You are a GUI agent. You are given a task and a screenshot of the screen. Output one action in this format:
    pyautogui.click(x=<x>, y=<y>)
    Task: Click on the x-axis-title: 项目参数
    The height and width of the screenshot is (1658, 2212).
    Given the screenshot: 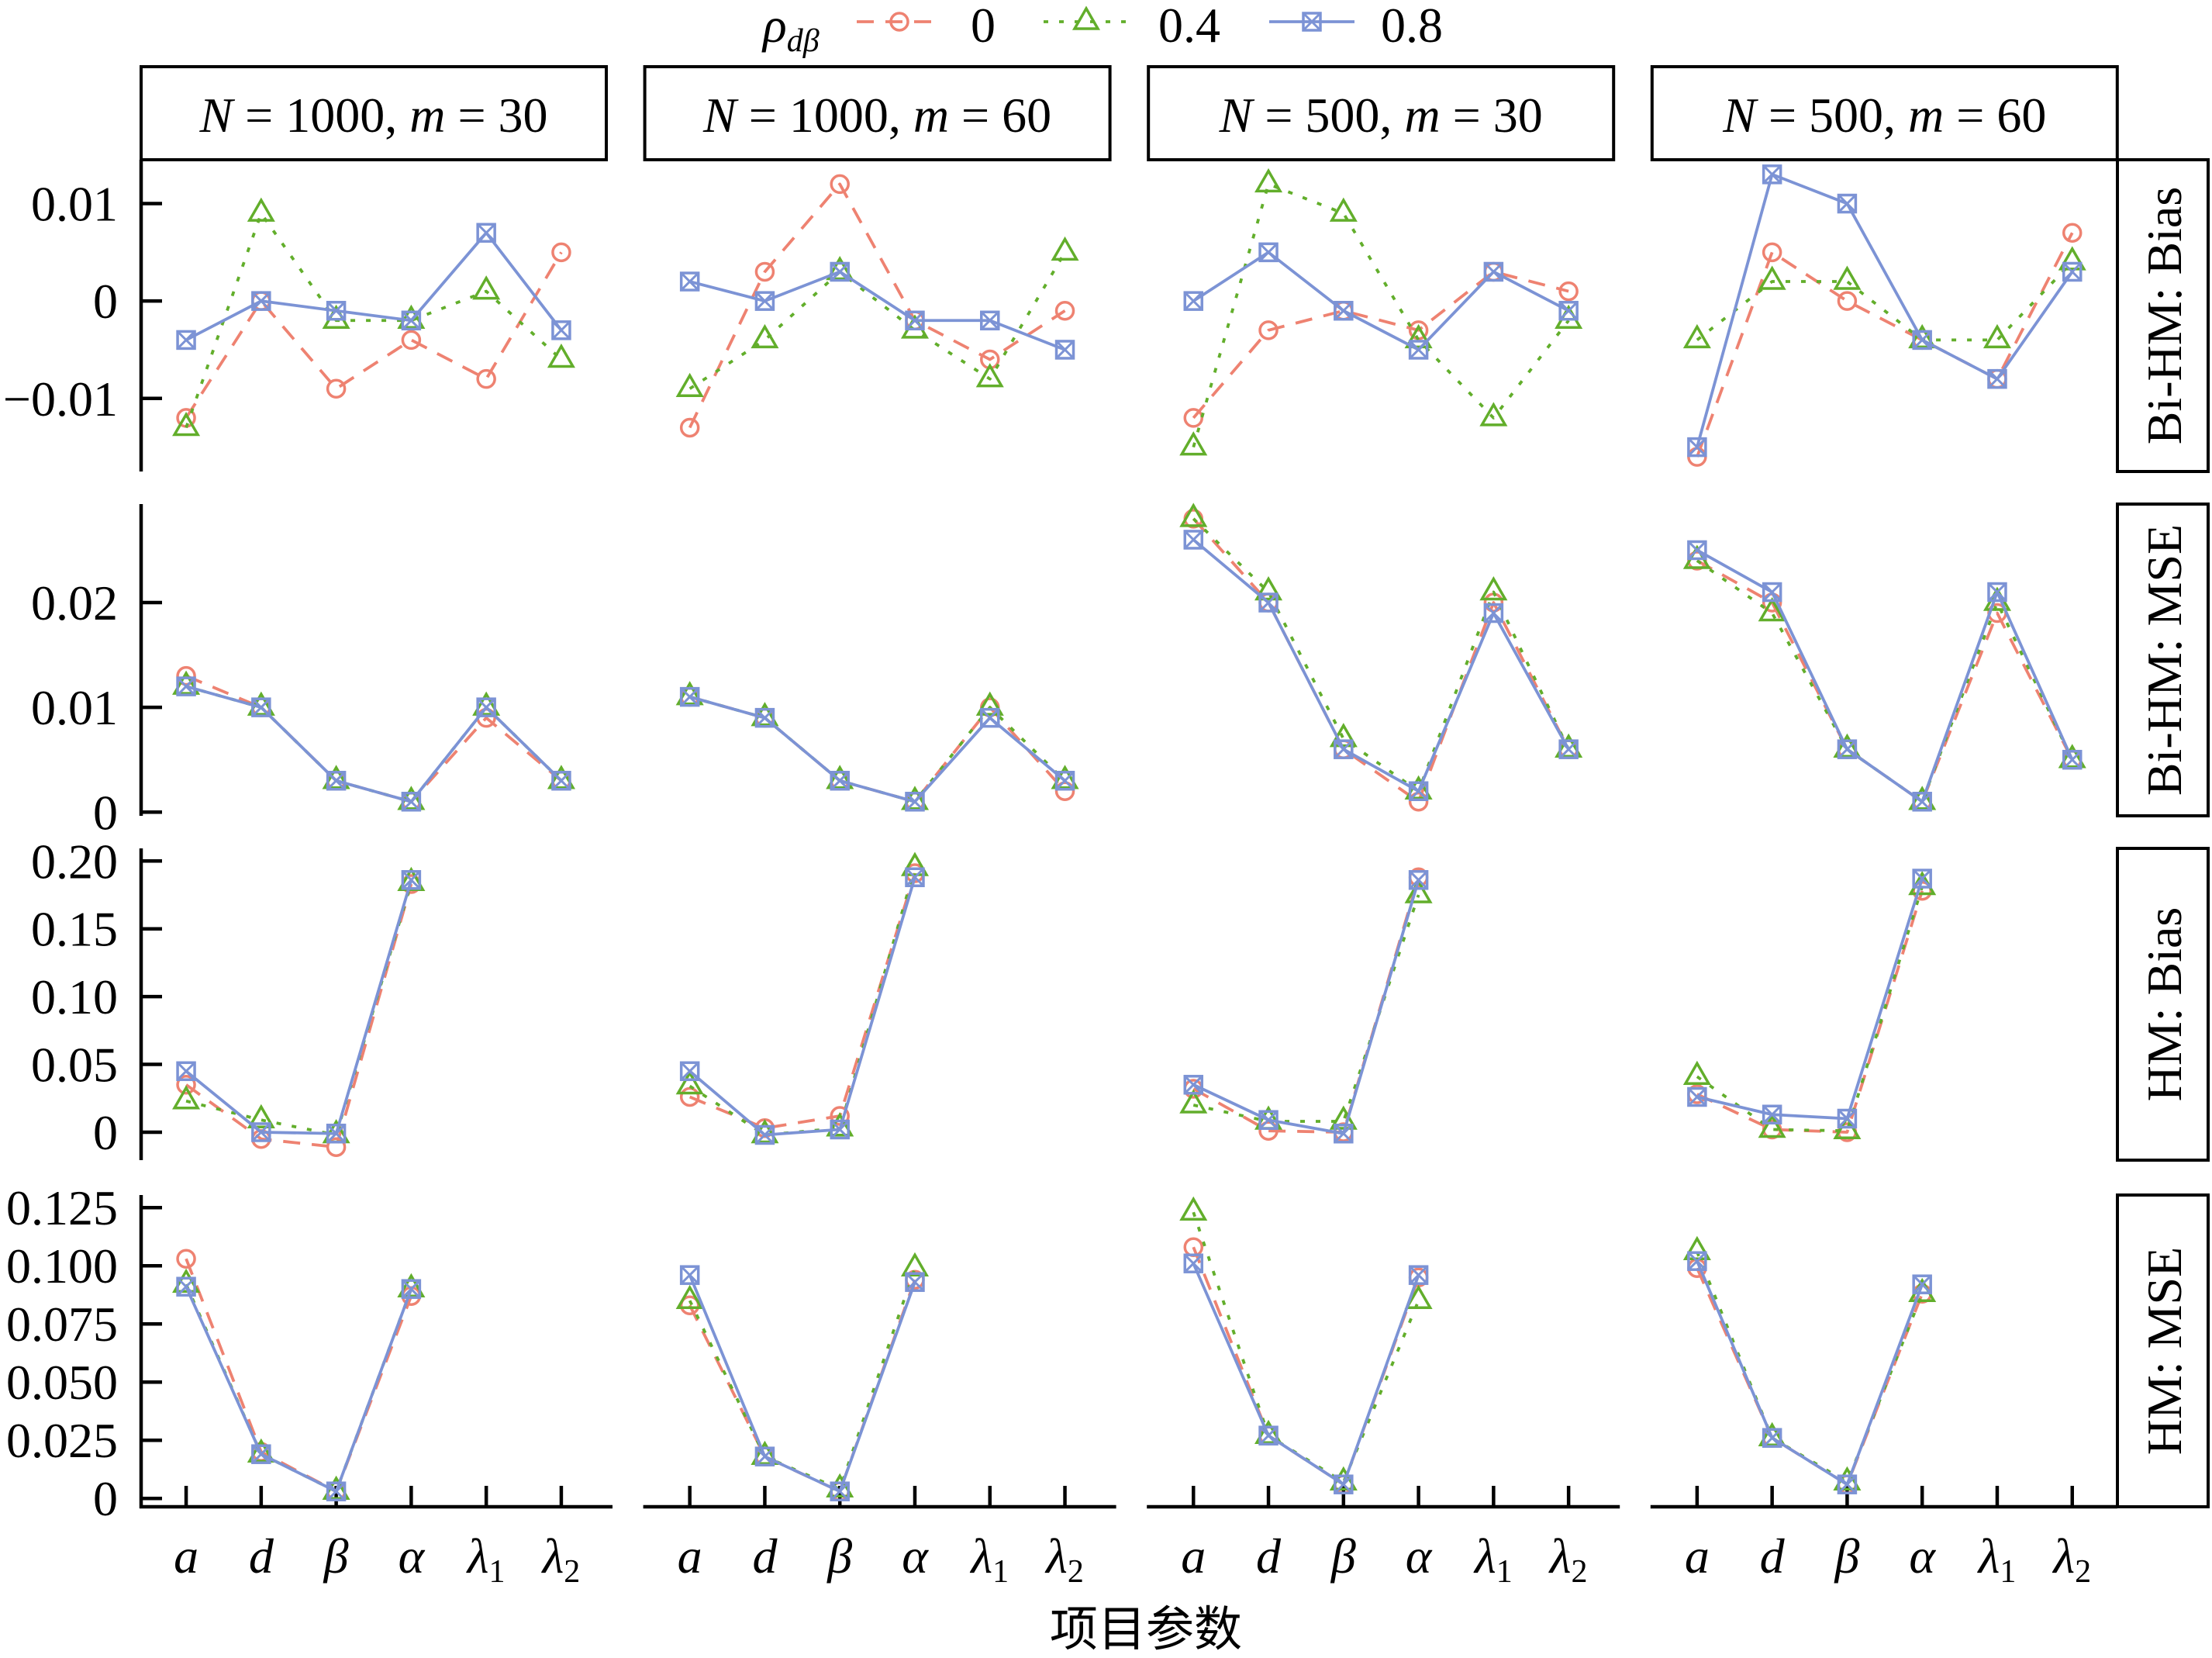 What is the action you would take?
    pyautogui.click(x=1146, y=1630)
    